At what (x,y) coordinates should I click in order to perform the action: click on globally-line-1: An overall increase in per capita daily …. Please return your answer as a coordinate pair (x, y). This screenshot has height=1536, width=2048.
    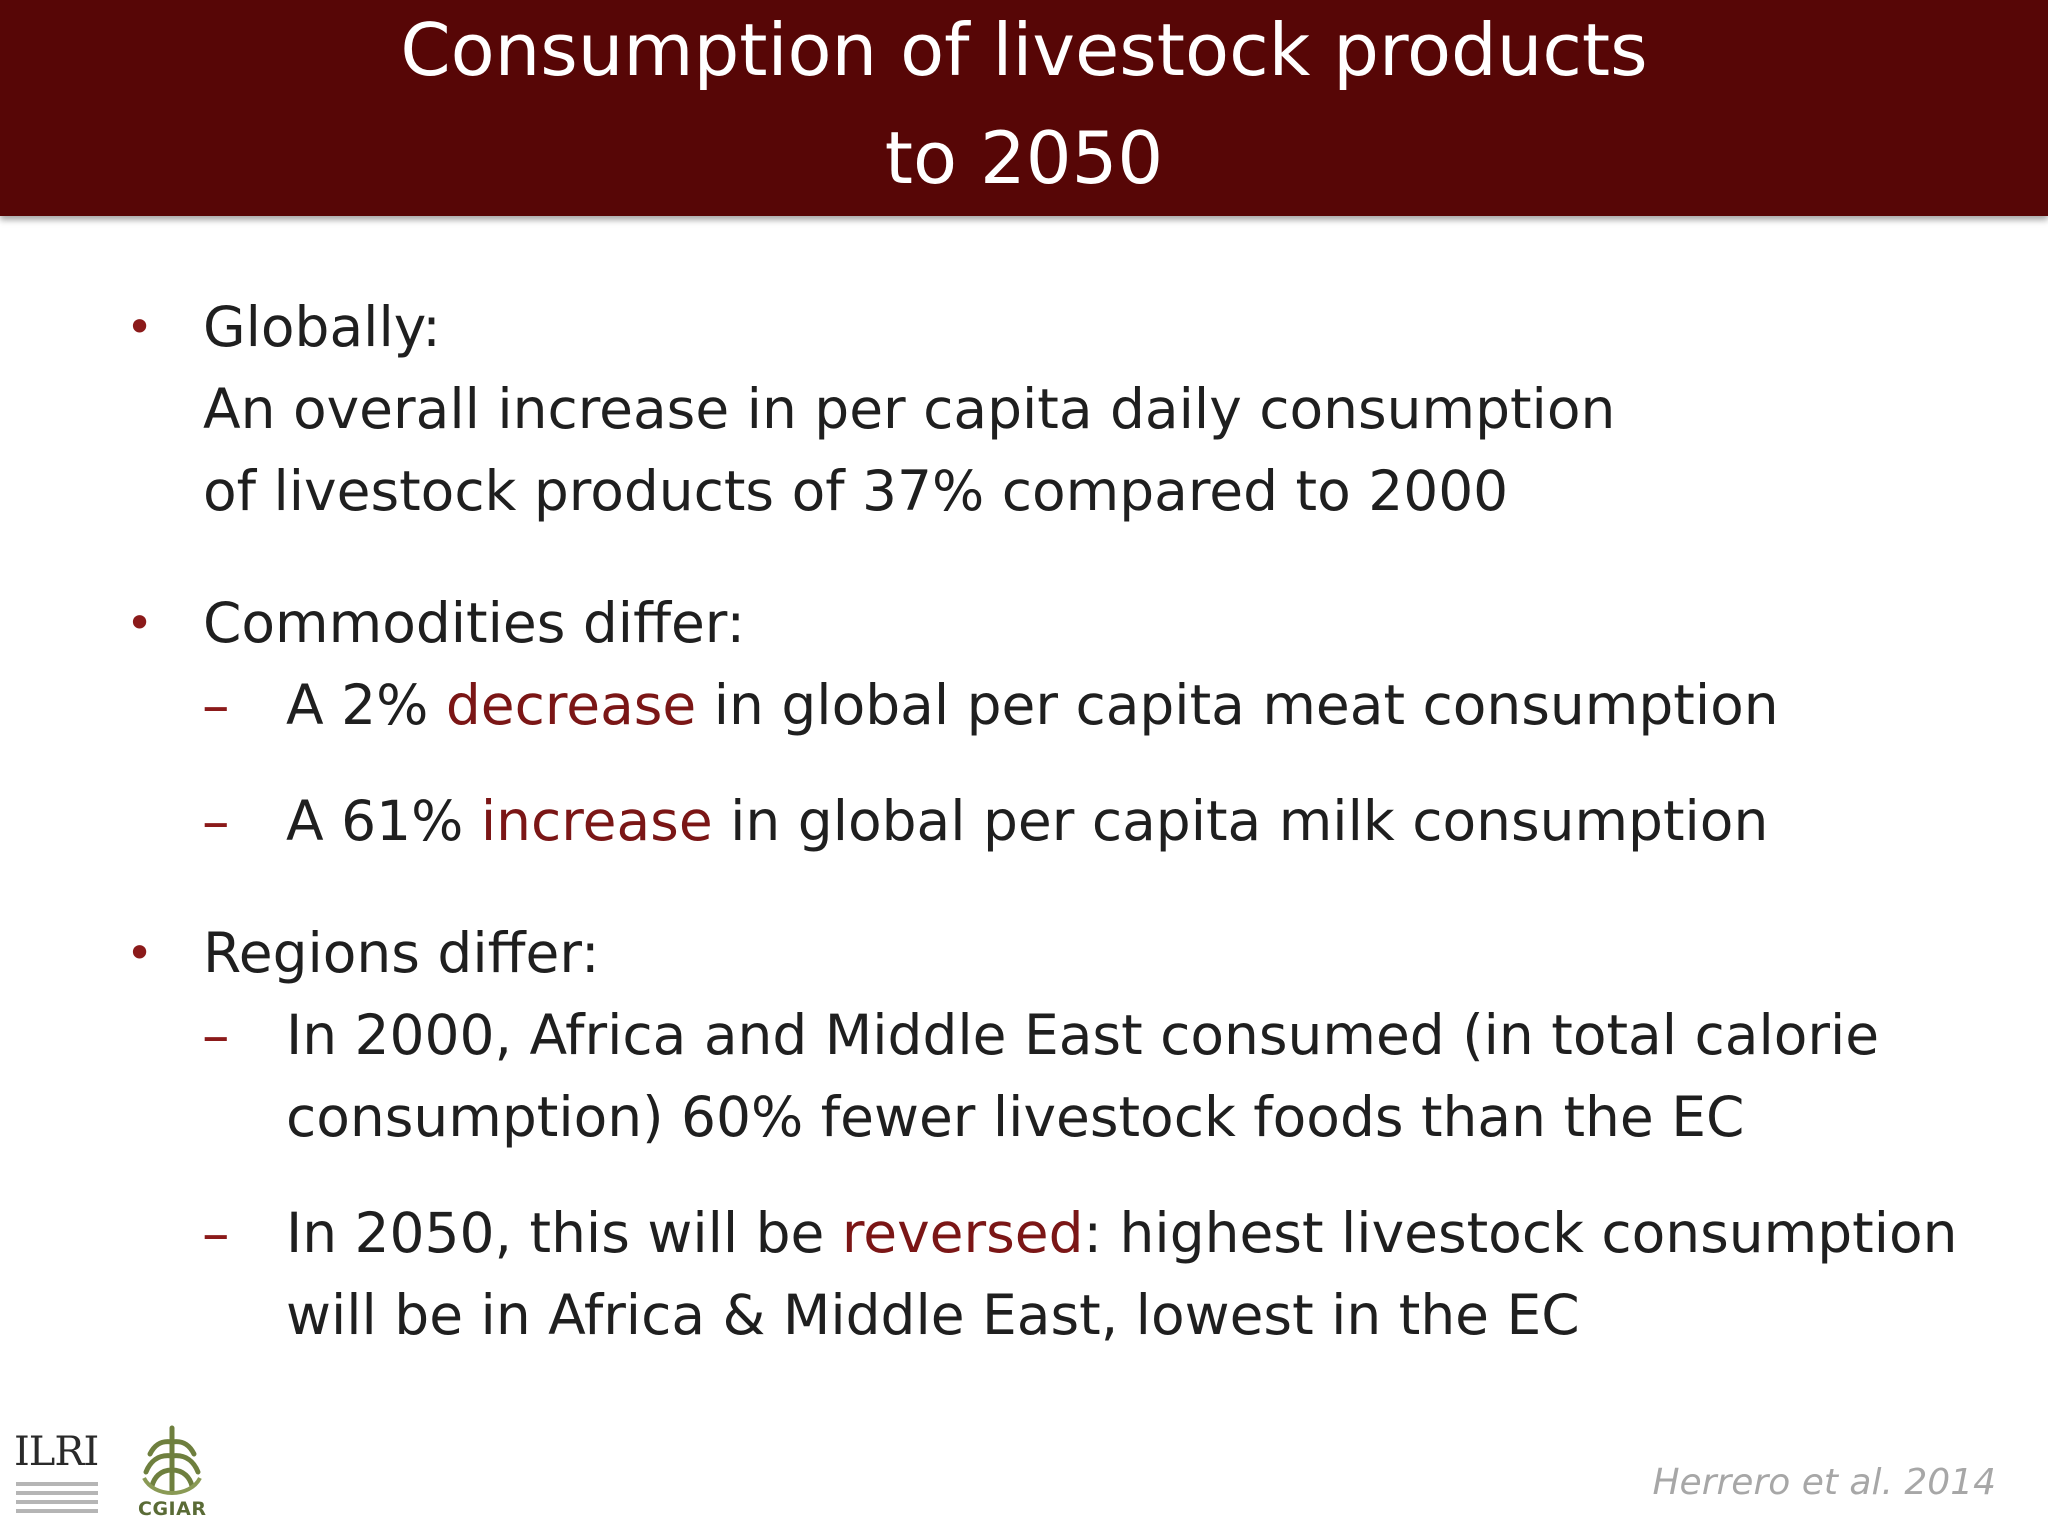
    Looking at the image, I should click on (909, 409).